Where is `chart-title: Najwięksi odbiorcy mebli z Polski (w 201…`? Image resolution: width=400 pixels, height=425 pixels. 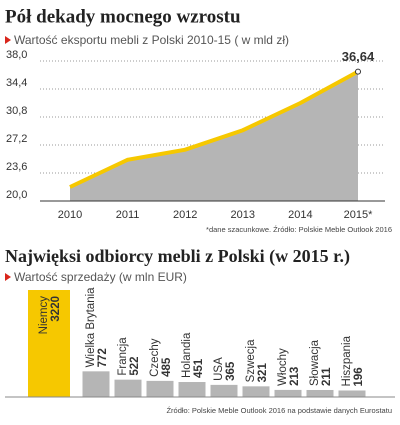 chart-title: Najwięksi odbiorcy mebli z Polski (w 201… is located at coordinates (177, 256).